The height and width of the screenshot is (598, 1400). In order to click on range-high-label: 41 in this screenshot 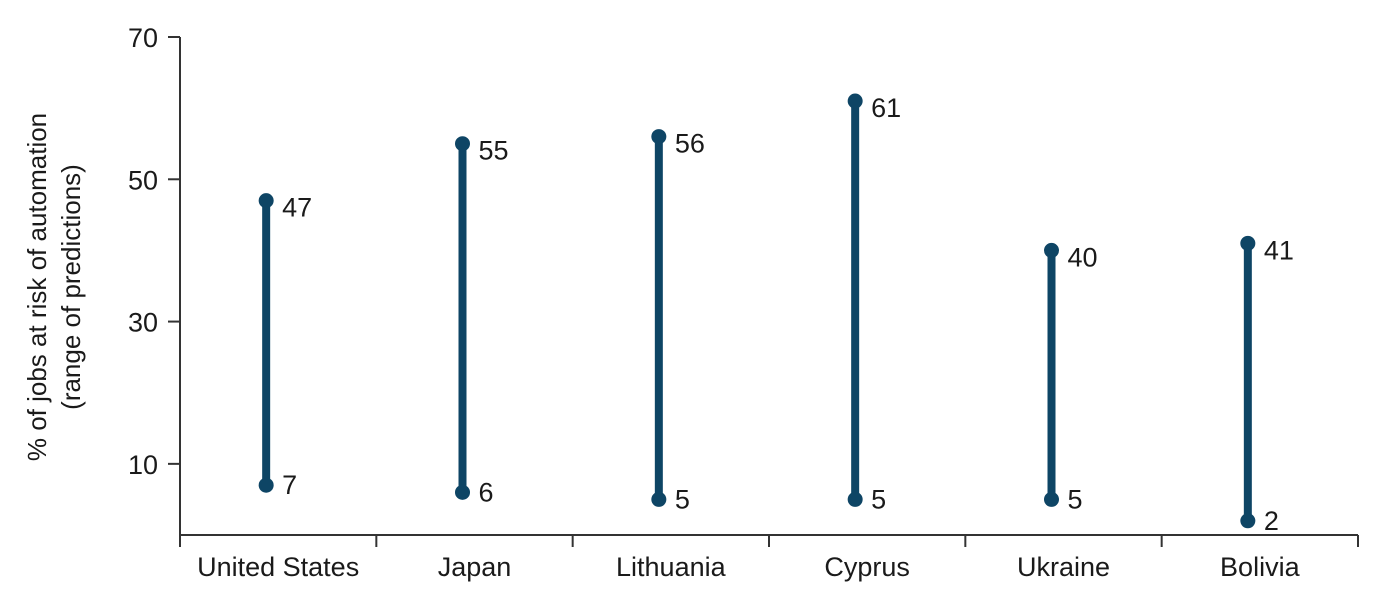, I will do `click(1279, 250)`.